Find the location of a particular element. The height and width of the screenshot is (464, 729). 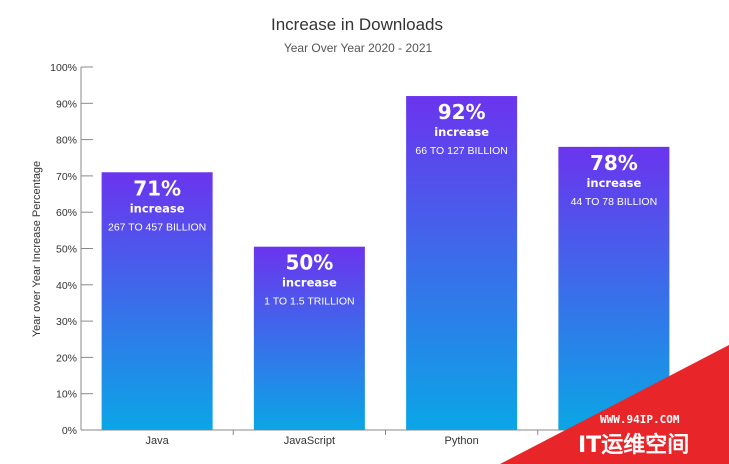

chart-subtitle: Year Over Year 2020 - 2021 is located at coordinates (358, 48).